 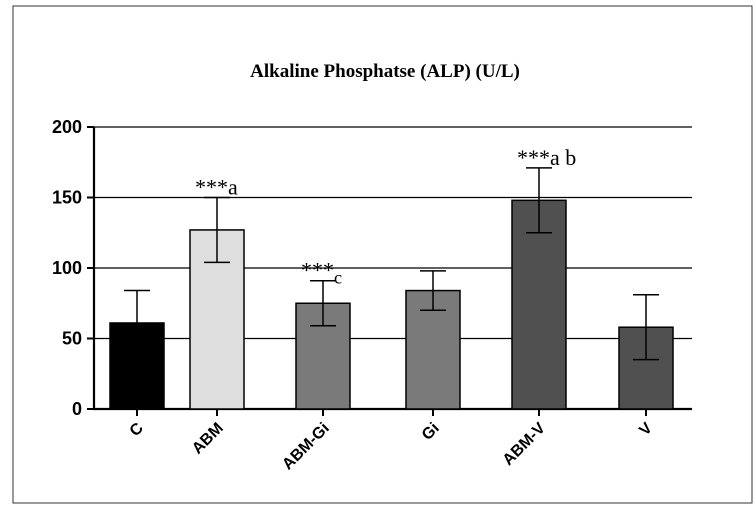 What do you see at coordinates (233, 187) in the screenshot?
I see `annotation-letters: a` at bounding box center [233, 187].